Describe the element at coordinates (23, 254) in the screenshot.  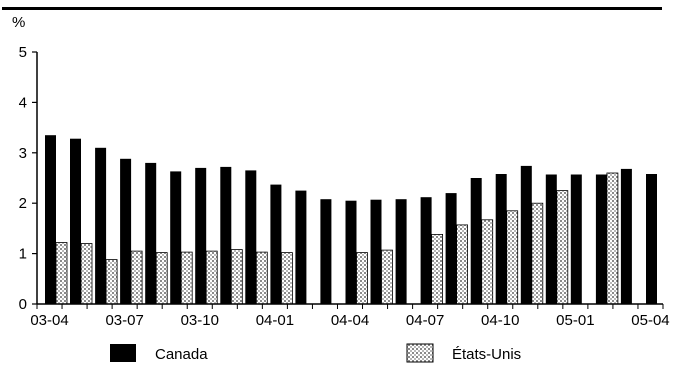
I see `y-tick-label: 1` at that location.